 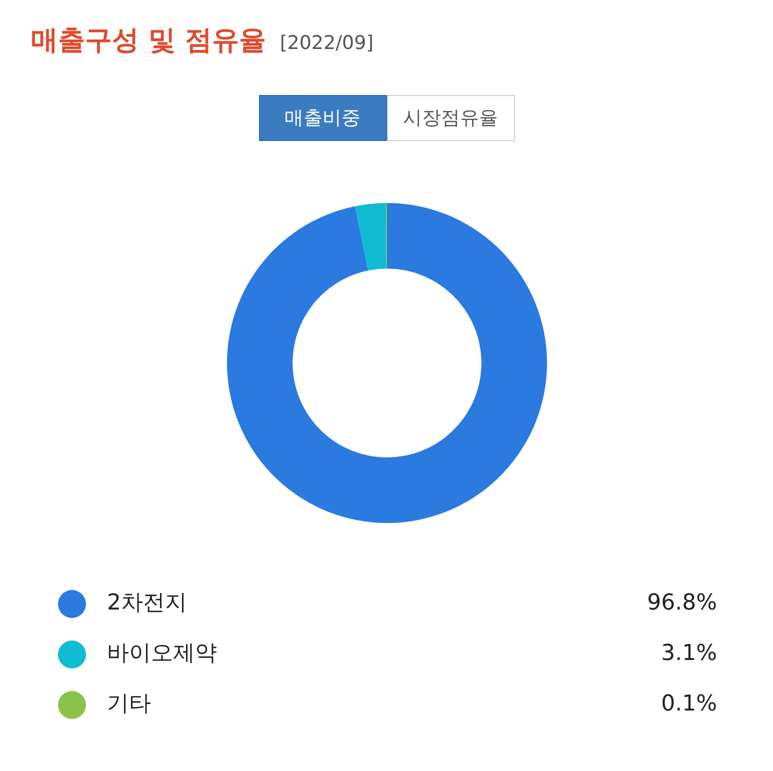 I want to click on text: 매출비중, so click(x=322, y=118).